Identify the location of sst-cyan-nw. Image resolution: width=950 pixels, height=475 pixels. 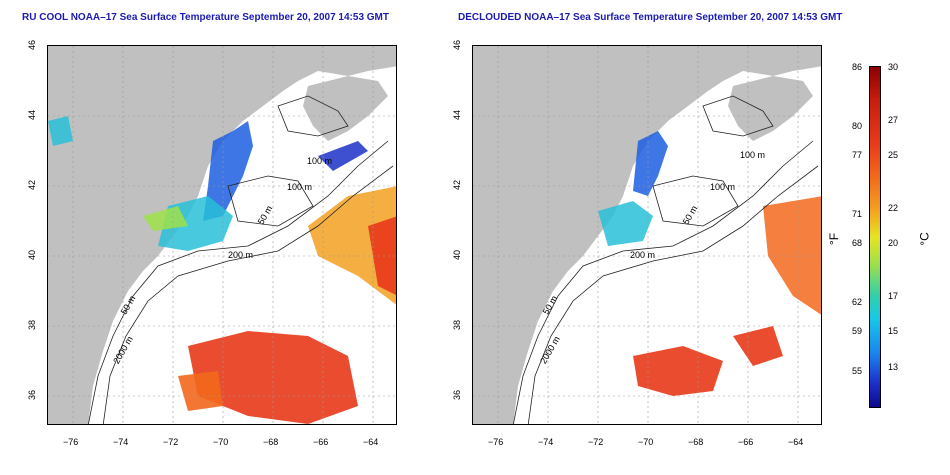
(60, 131).